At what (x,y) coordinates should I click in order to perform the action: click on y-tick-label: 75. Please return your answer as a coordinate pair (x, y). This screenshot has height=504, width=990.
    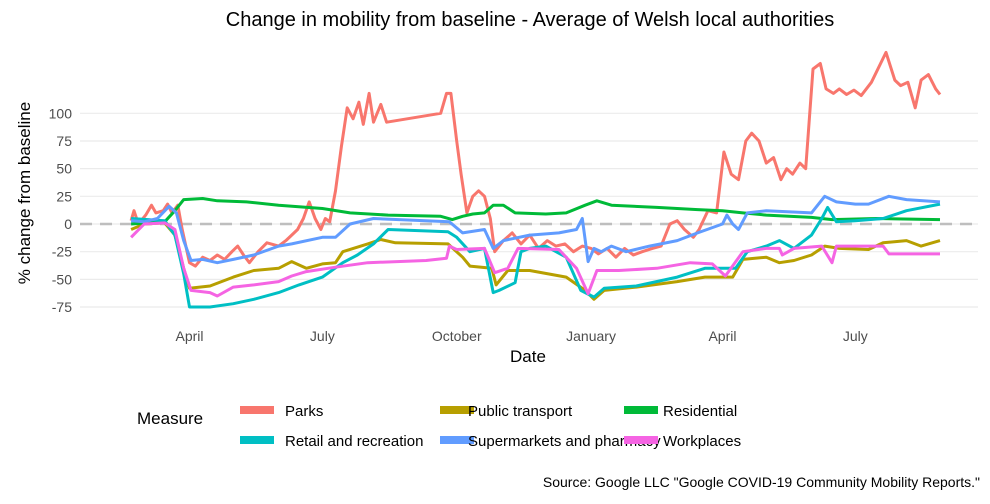
    Looking at the image, I should click on (64, 141).